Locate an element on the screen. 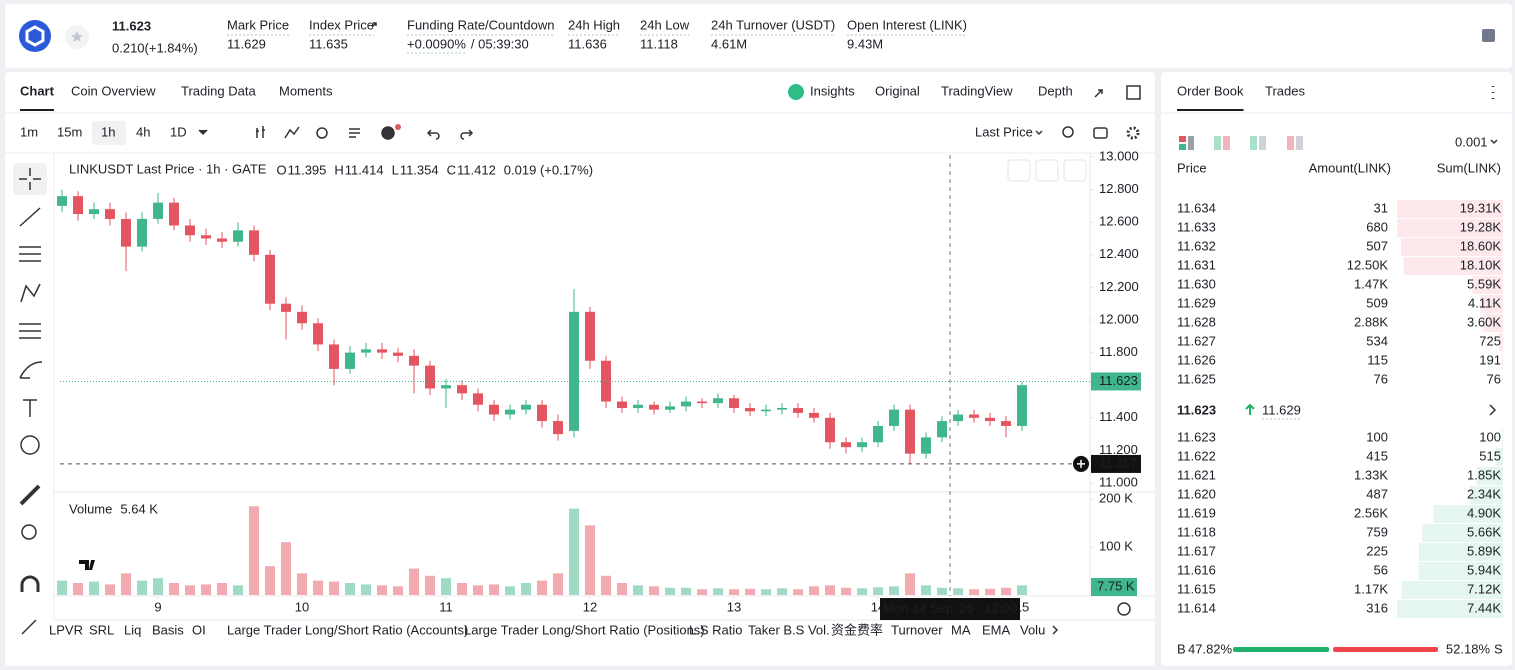  indicator-icon is located at coordinates (292, 132).